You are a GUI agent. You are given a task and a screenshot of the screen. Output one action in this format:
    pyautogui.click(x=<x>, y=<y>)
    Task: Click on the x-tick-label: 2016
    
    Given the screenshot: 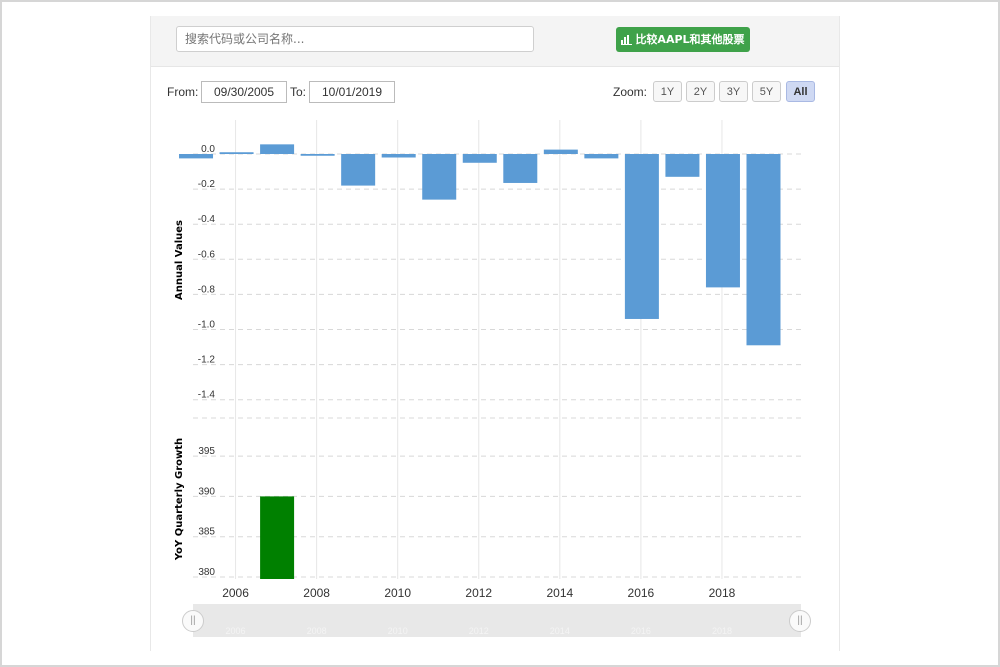 What is the action you would take?
    pyautogui.click(x=641, y=593)
    